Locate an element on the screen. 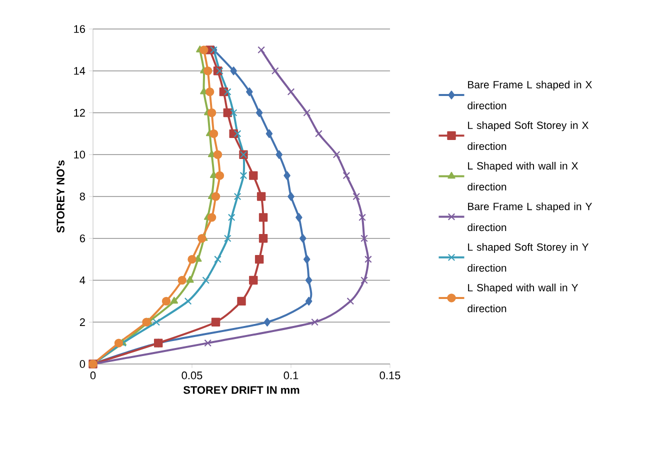 Image resolution: width=667 pixels, height=458 pixels. x-axis-title: STOREY DRIFT IN mm is located at coordinates (241, 390).